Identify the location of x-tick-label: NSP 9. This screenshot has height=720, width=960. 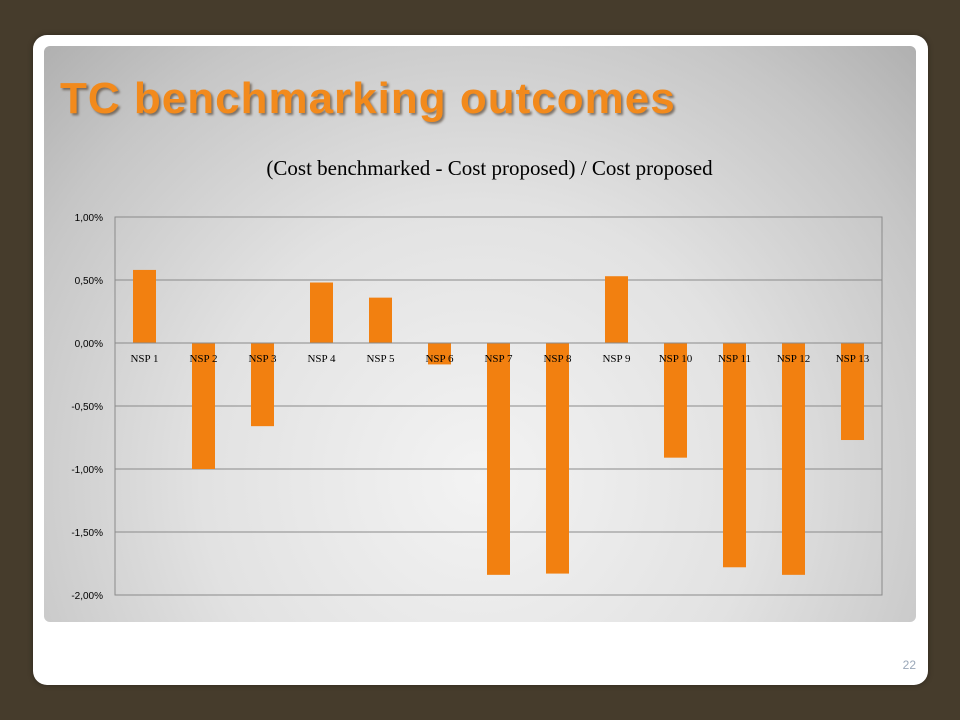
(616, 359).